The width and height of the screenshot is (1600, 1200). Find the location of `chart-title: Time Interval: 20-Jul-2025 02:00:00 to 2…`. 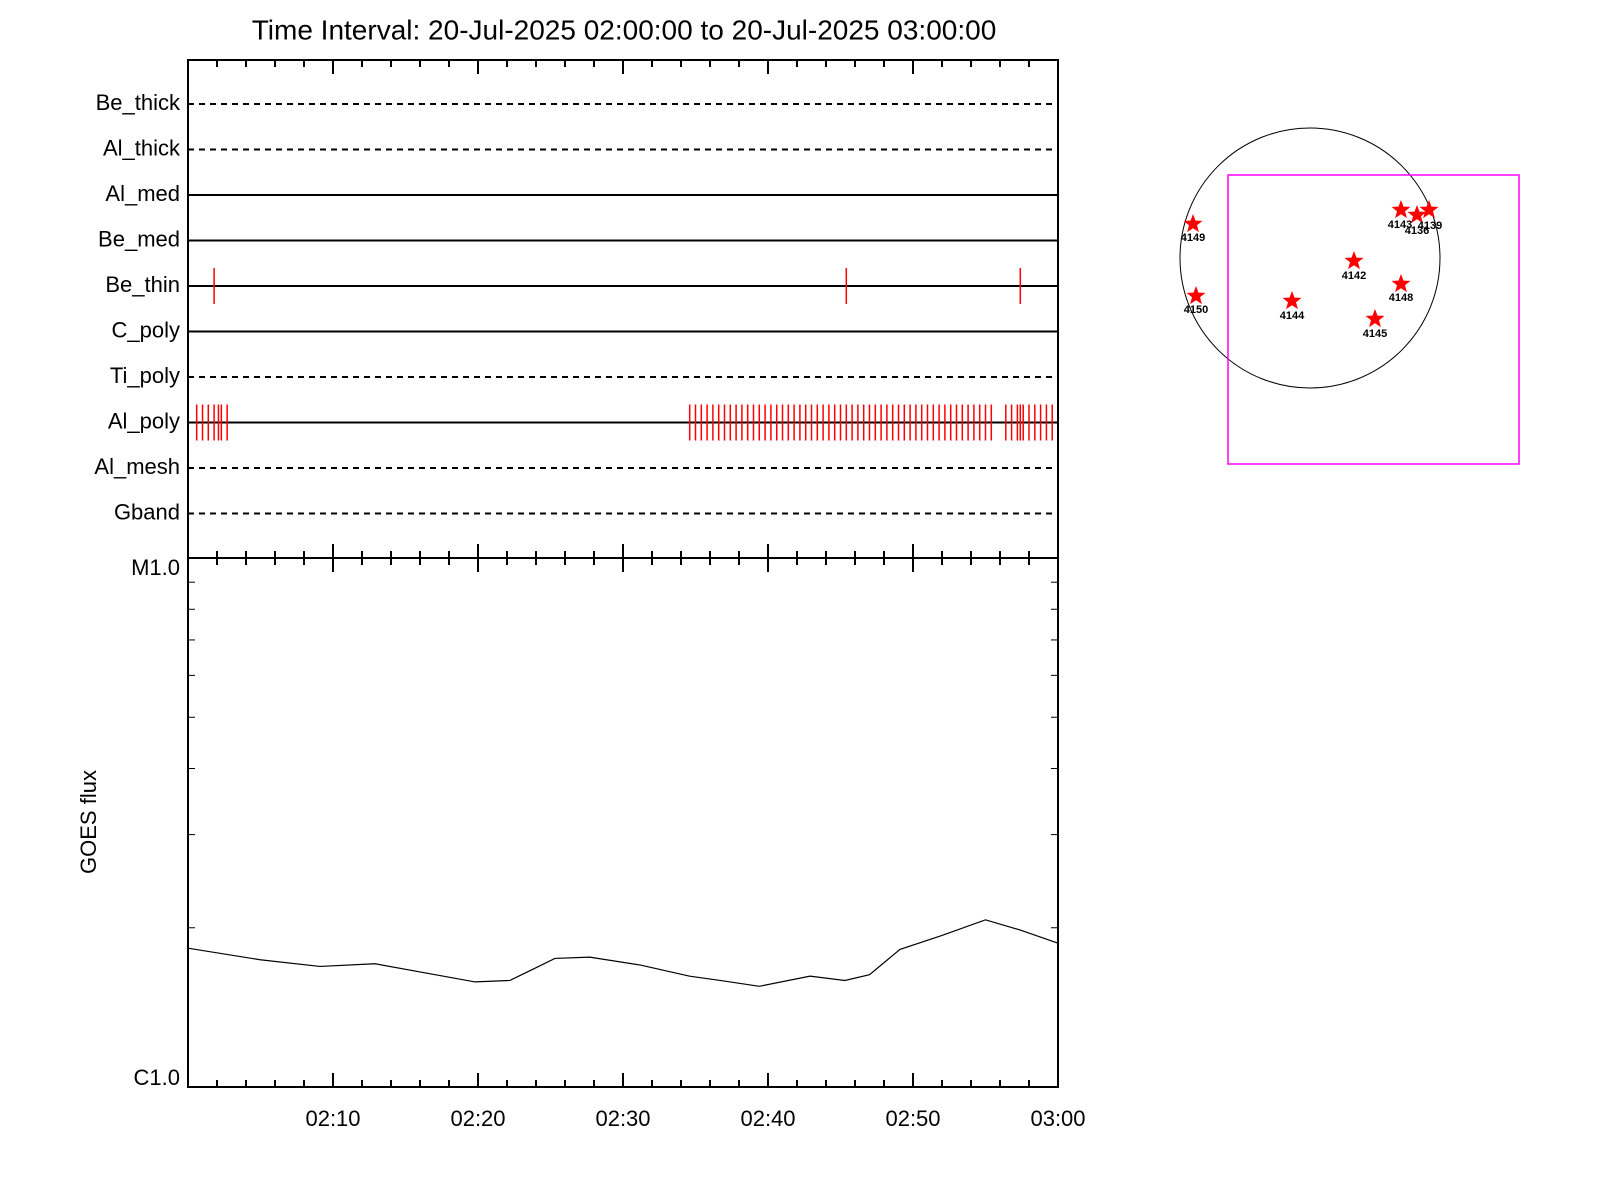

chart-title: Time Interval: 20-Jul-2025 02:00:00 to 2… is located at coordinates (624, 29).